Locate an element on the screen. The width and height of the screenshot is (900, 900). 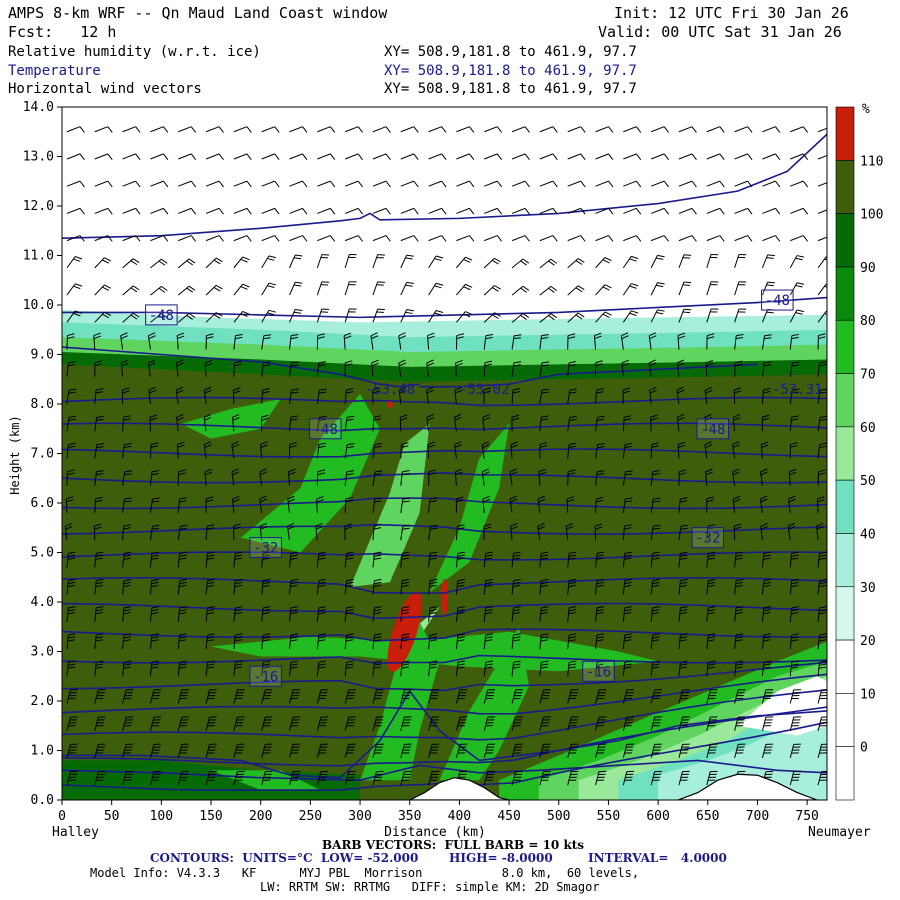
colorbar-label: 100 is located at coordinates (871, 215).